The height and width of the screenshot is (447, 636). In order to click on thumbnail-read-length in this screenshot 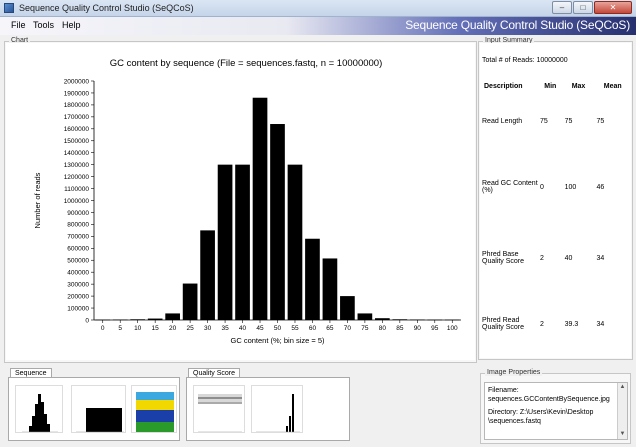, I will do `click(98, 409)`.